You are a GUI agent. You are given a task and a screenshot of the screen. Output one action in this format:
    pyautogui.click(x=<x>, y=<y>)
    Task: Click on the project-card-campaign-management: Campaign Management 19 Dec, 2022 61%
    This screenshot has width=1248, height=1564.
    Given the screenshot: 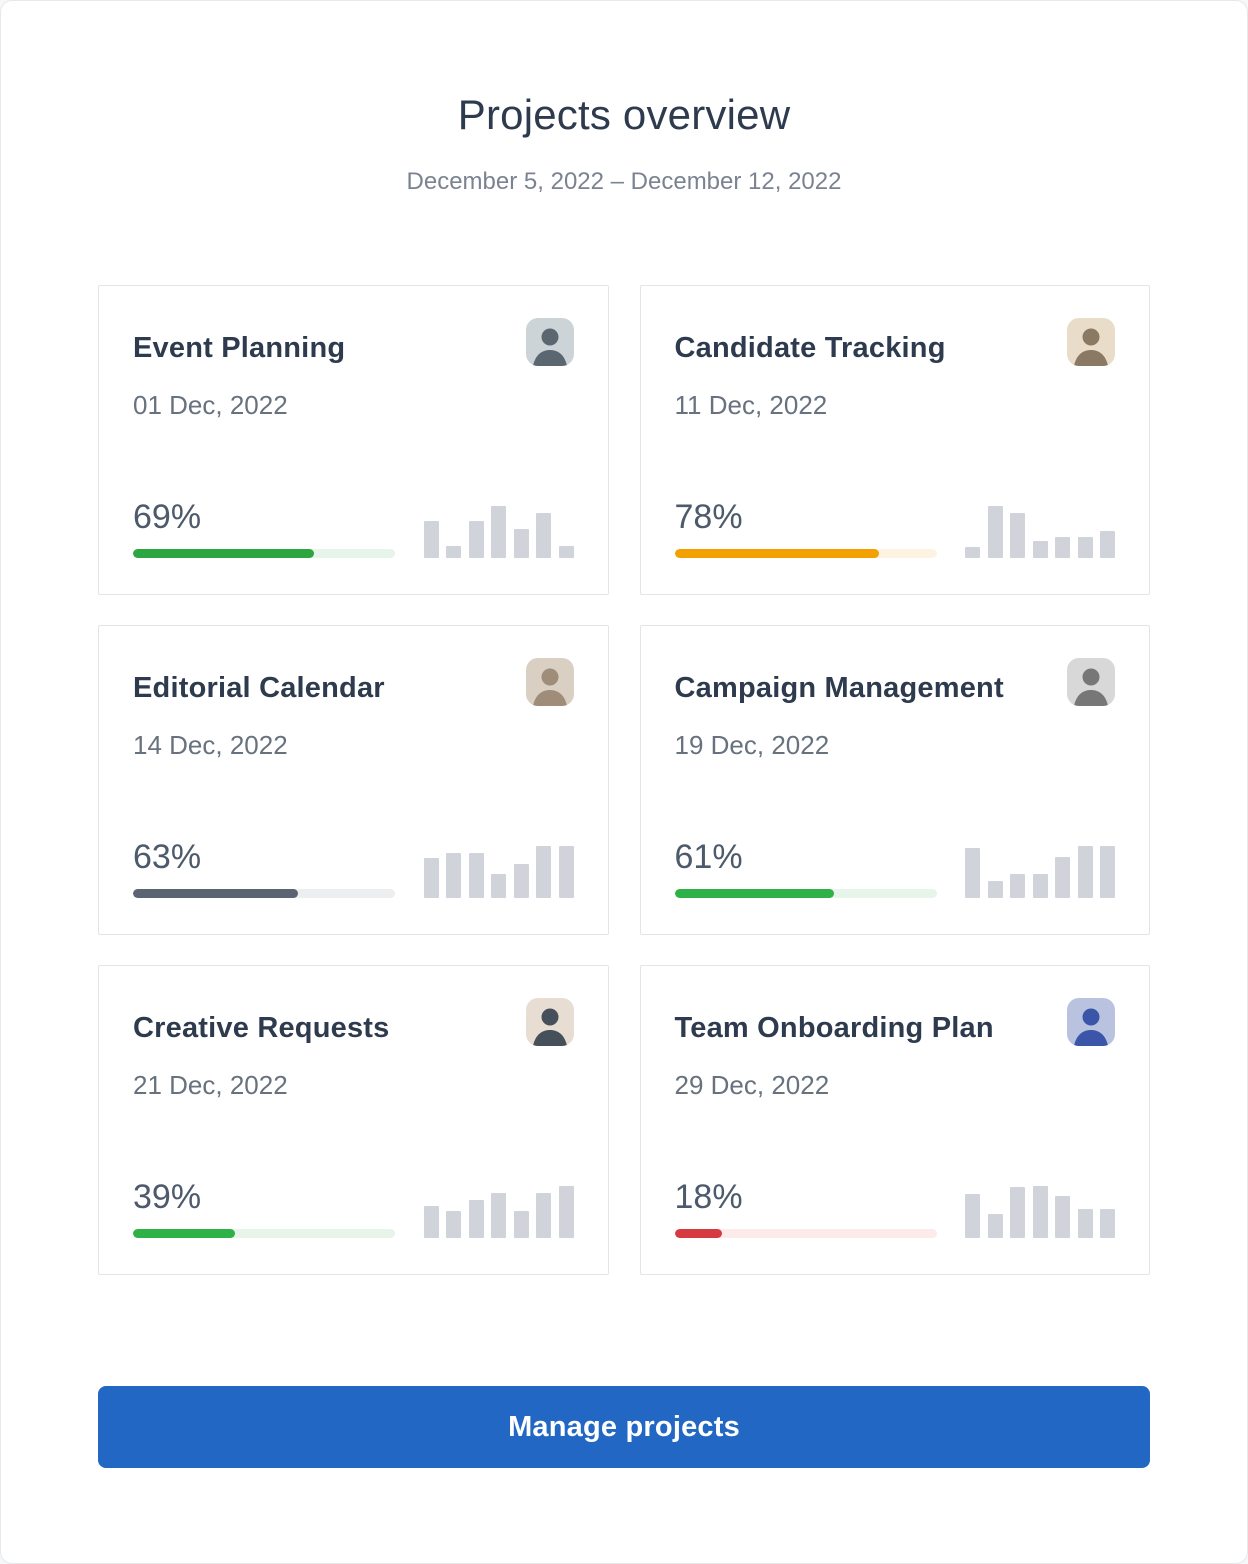 What is the action you would take?
    pyautogui.click(x=894, y=780)
    